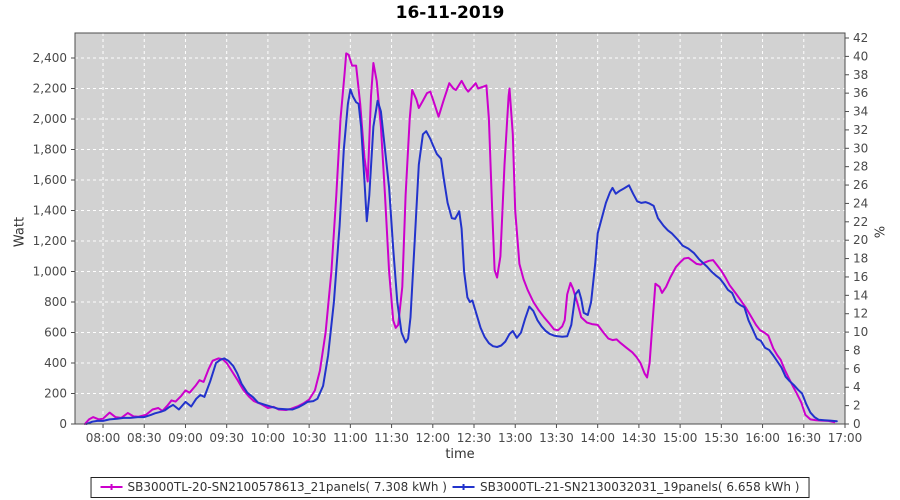 The image size is (900, 500). Describe the element at coordinates (857, 350) in the screenshot. I see `tick-label-percent: 8` at that location.